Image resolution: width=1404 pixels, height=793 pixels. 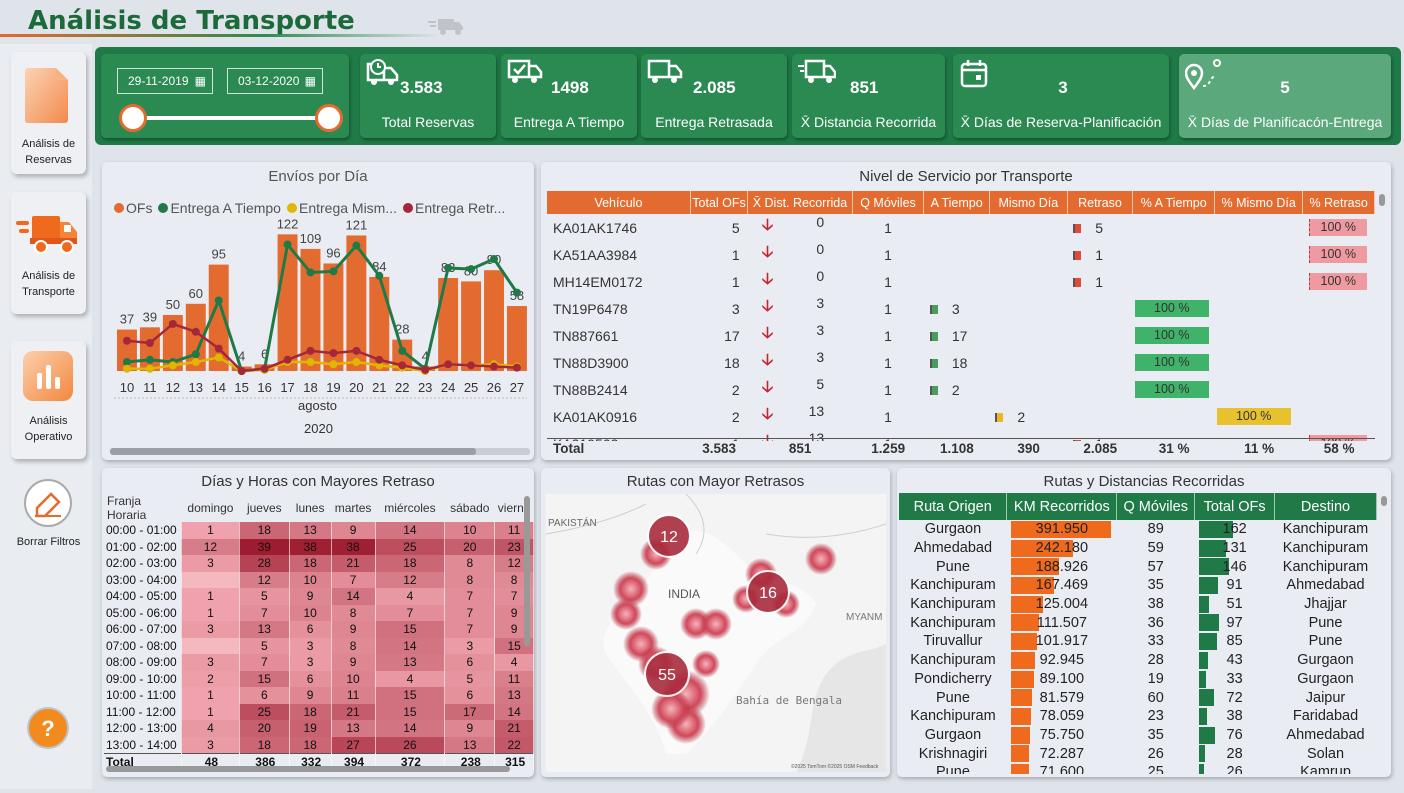 I want to click on table-row: Ahmedabad 242.180 59 131 Kanchipuram, so click(x=1138, y=548).